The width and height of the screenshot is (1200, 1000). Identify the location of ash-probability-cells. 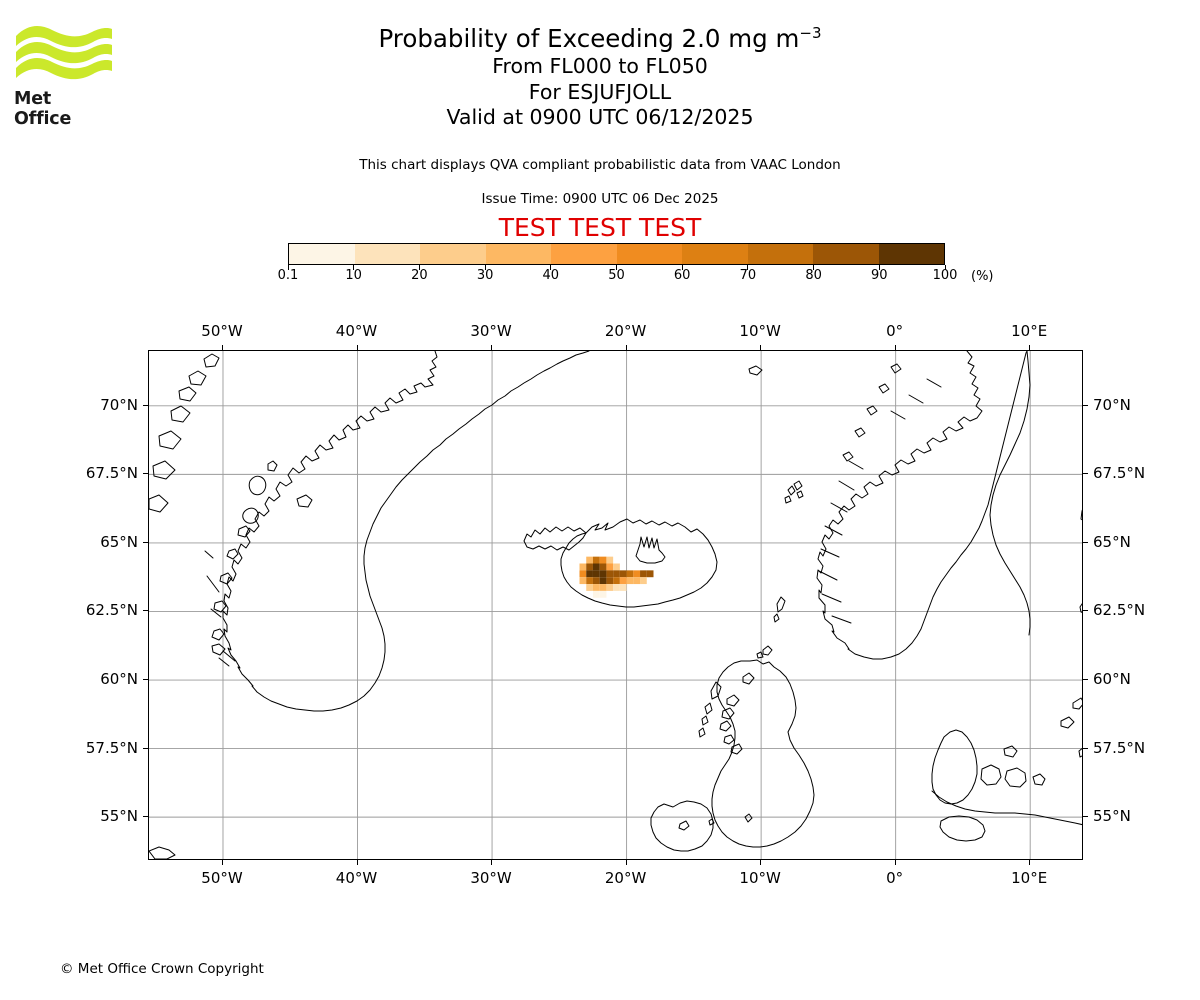
(616, 577).